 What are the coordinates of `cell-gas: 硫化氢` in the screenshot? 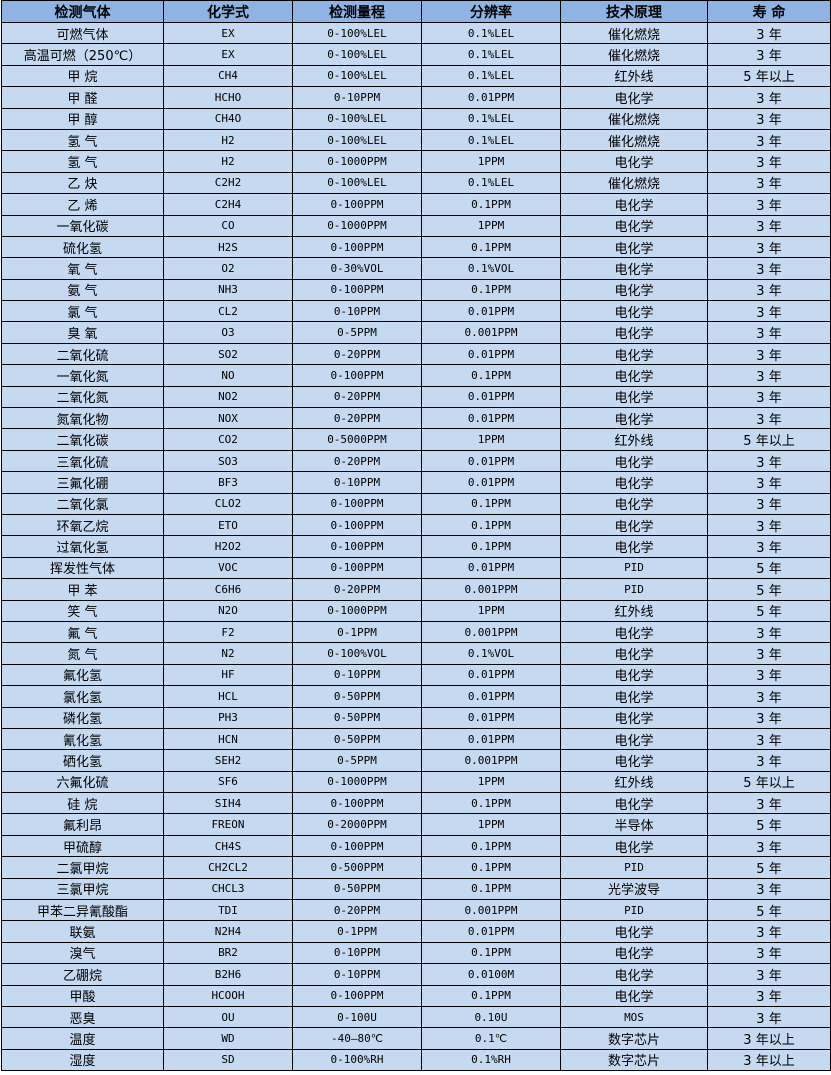 It's located at (82, 247).